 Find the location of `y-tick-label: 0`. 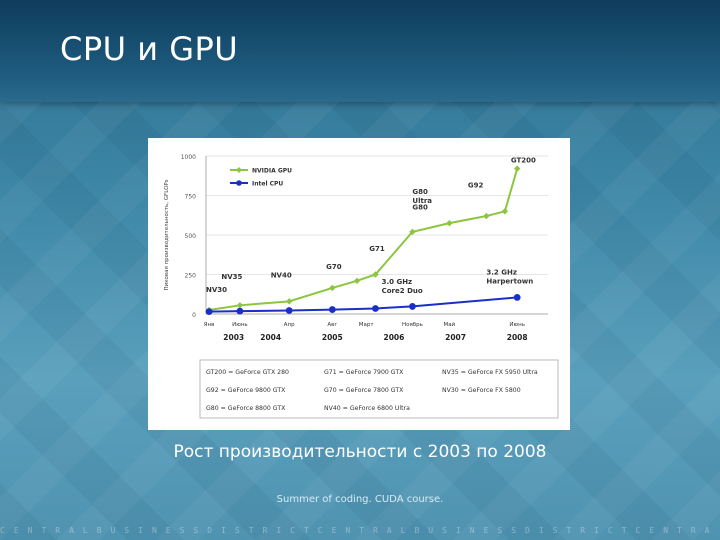

y-tick-label: 0 is located at coordinates (194, 315).